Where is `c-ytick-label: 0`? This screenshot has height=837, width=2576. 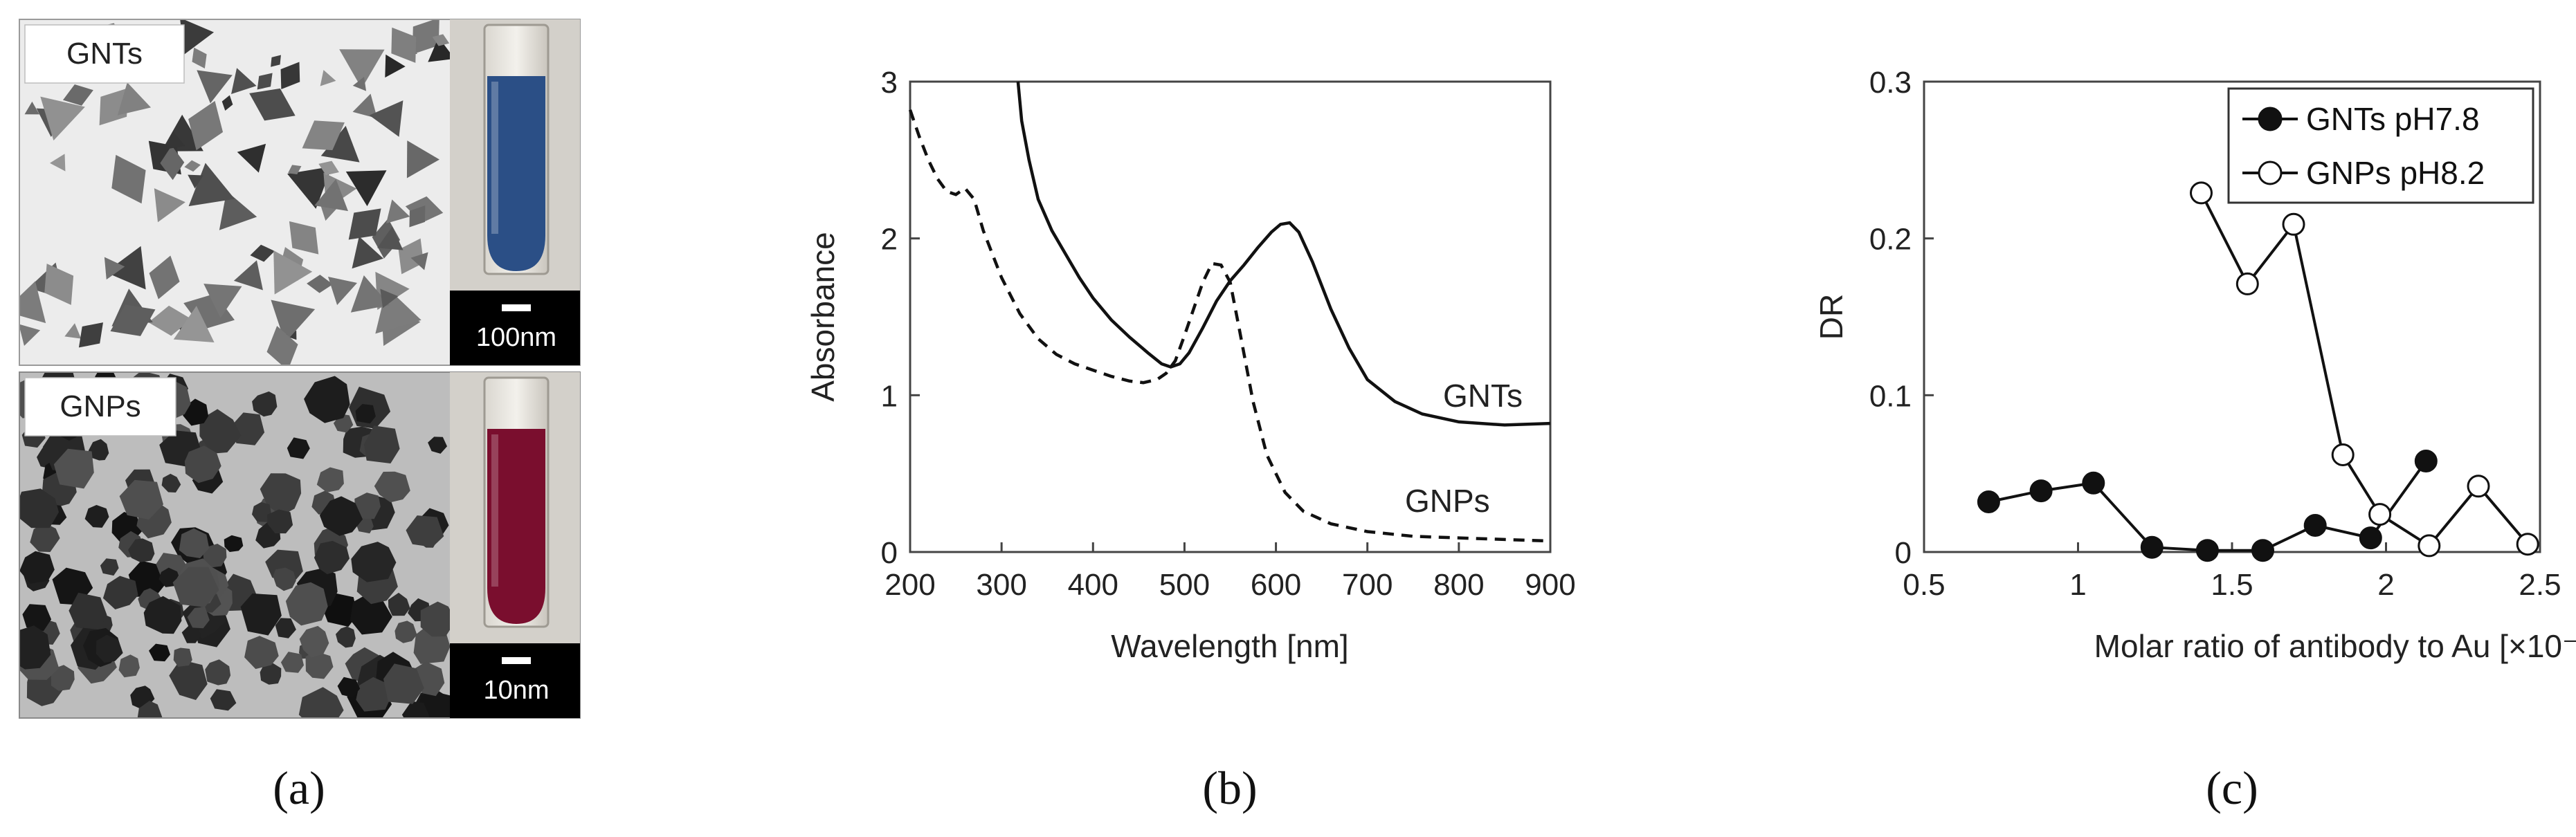 c-ytick-label: 0 is located at coordinates (1903, 553).